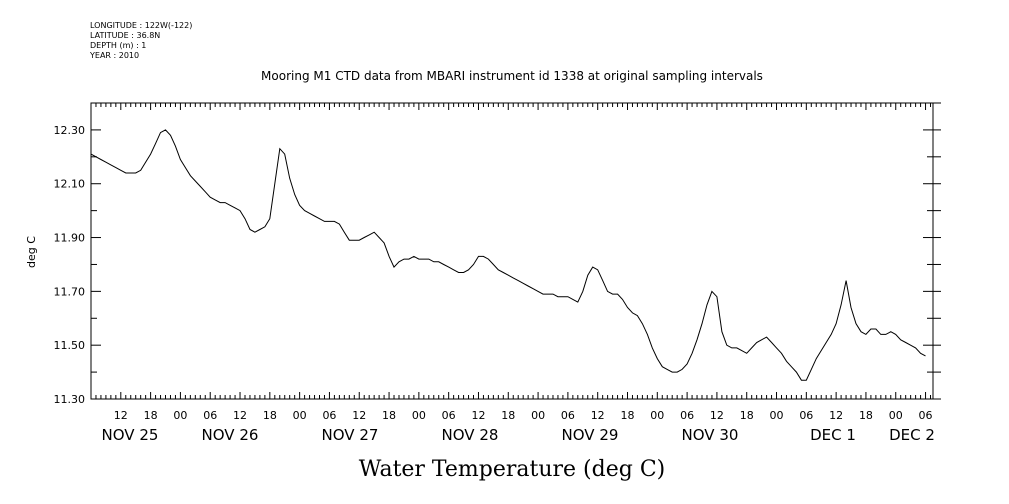  I want to click on y-tick-label: 11.90, so click(70, 238).